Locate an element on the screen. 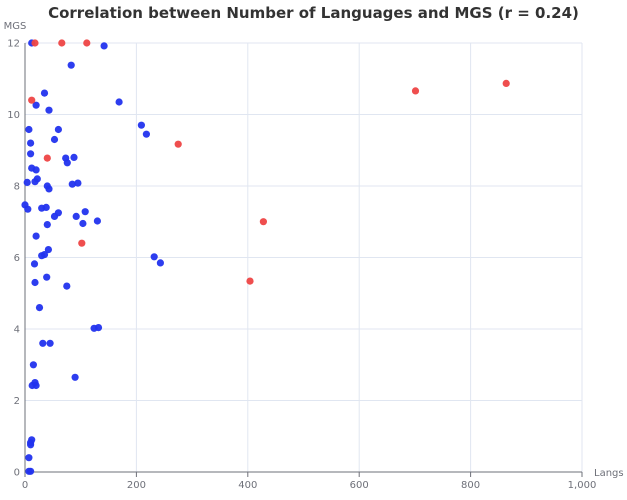 The width and height of the screenshot is (627, 500). x-tick-label: 400 is located at coordinates (247, 485).